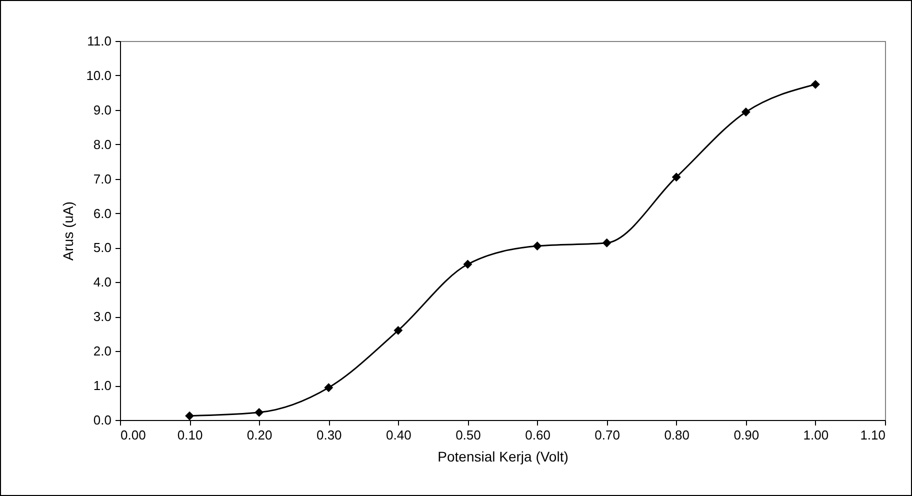 This screenshot has width=912, height=496. Describe the element at coordinates (99, 41) in the screenshot. I see `y-tick-label: 11.0` at that location.